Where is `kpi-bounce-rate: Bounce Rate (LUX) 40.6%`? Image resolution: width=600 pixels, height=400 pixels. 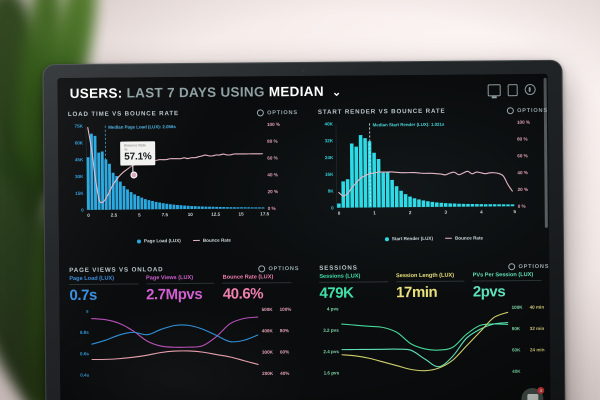 kpi-bounce-rate: Bounce Rate (LUX) 40.6% is located at coordinates (261, 288).